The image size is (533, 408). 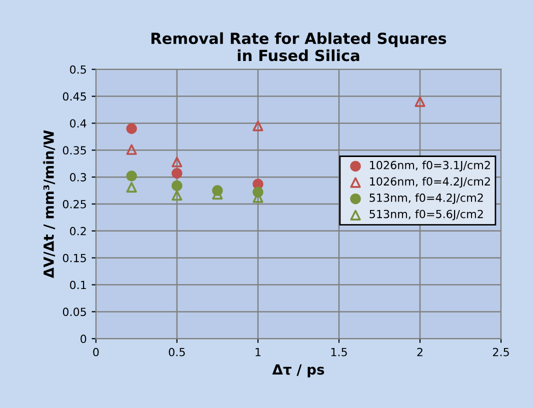 What do you see at coordinates (501, 352) in the screenshot?
I see `x-tick-label: 2.5` at bounding box center [501, 352].